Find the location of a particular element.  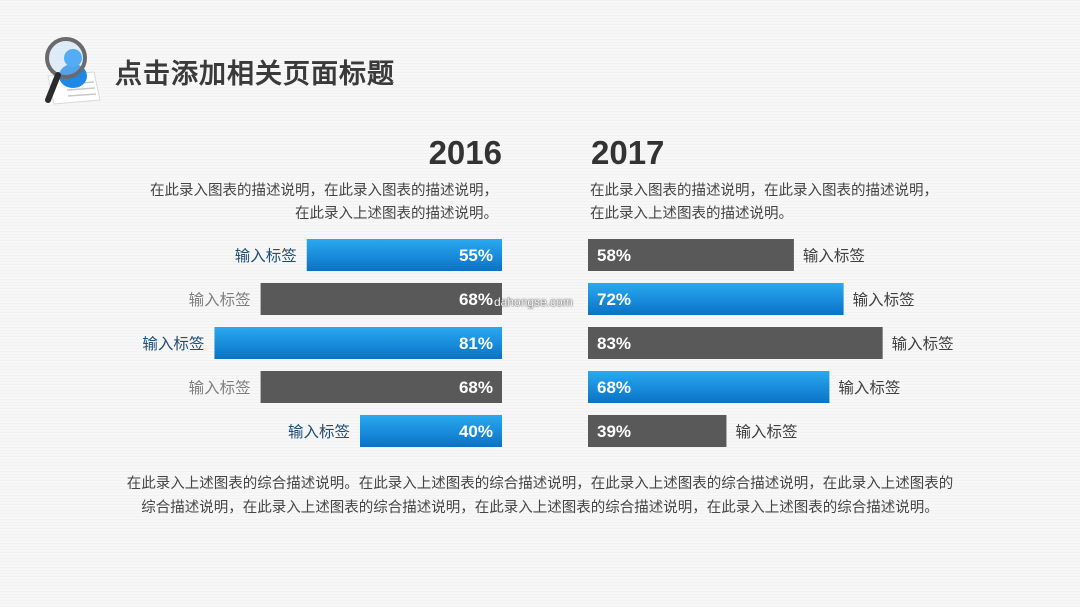

value-label-2016-1: 55% is located at coordinates (476, 255).